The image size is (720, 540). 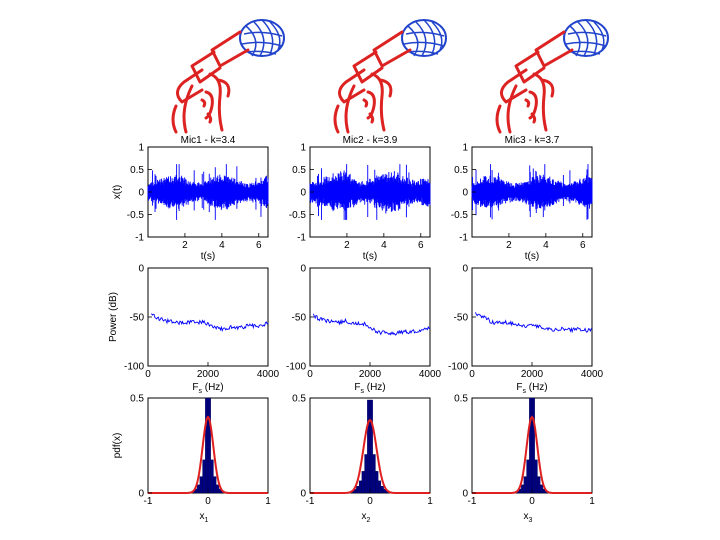 What do you see at coordinates (366, 517) in the screenshot?
I see `x-axis-label: x2` at bounding box center [366, 517].